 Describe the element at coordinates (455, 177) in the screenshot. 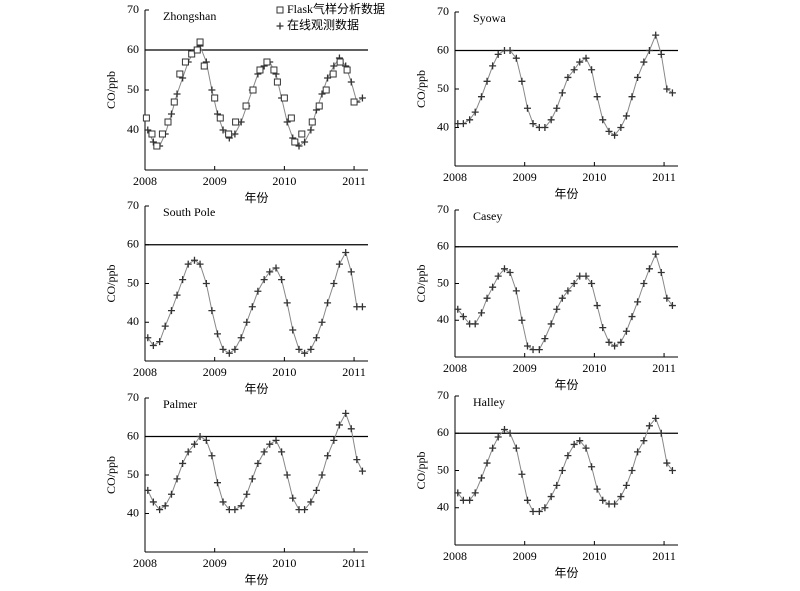

I see `x-tick-label: 2008` at that location.